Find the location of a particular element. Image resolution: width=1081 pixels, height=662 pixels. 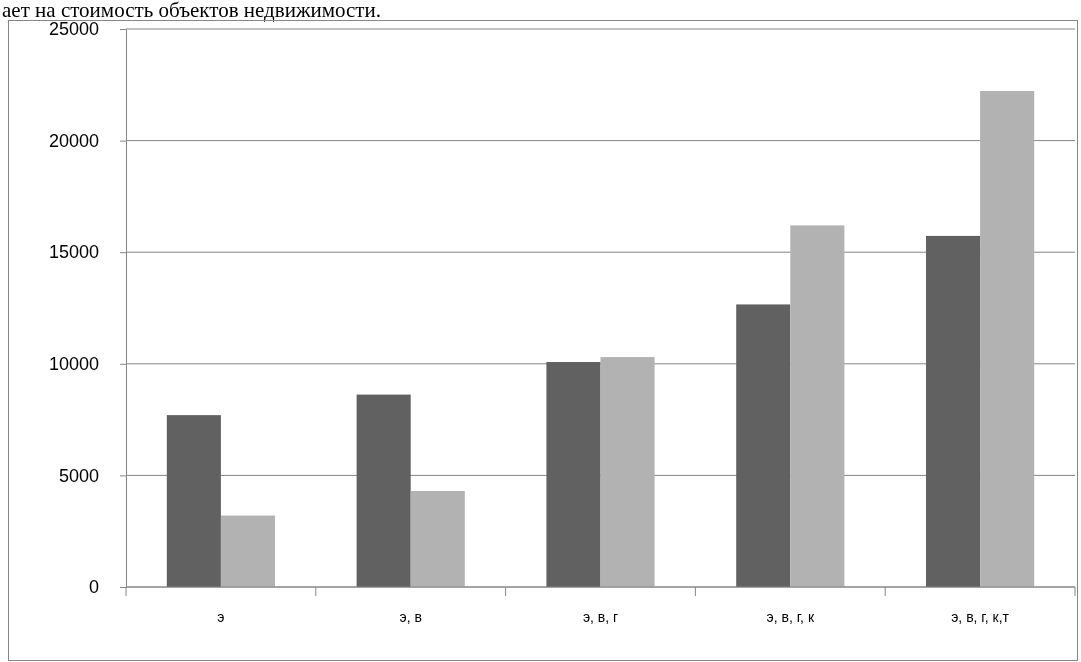

x-tick-label: э, в is located at coordinates (410, 617).